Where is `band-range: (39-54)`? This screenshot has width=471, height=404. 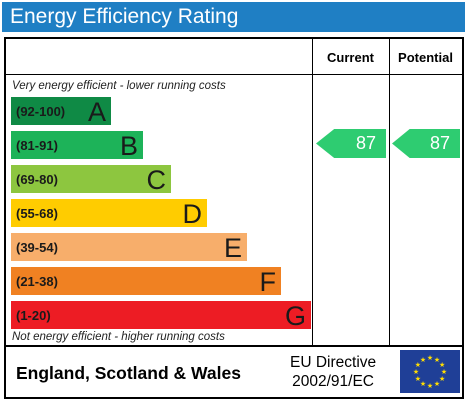
band-range: (39-54) is located at coordinates (37, 247).